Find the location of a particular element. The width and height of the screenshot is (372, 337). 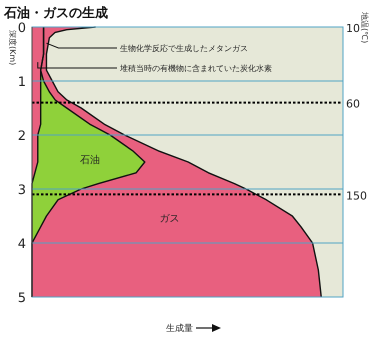

text: 60 is located at coordinates (353, 104).